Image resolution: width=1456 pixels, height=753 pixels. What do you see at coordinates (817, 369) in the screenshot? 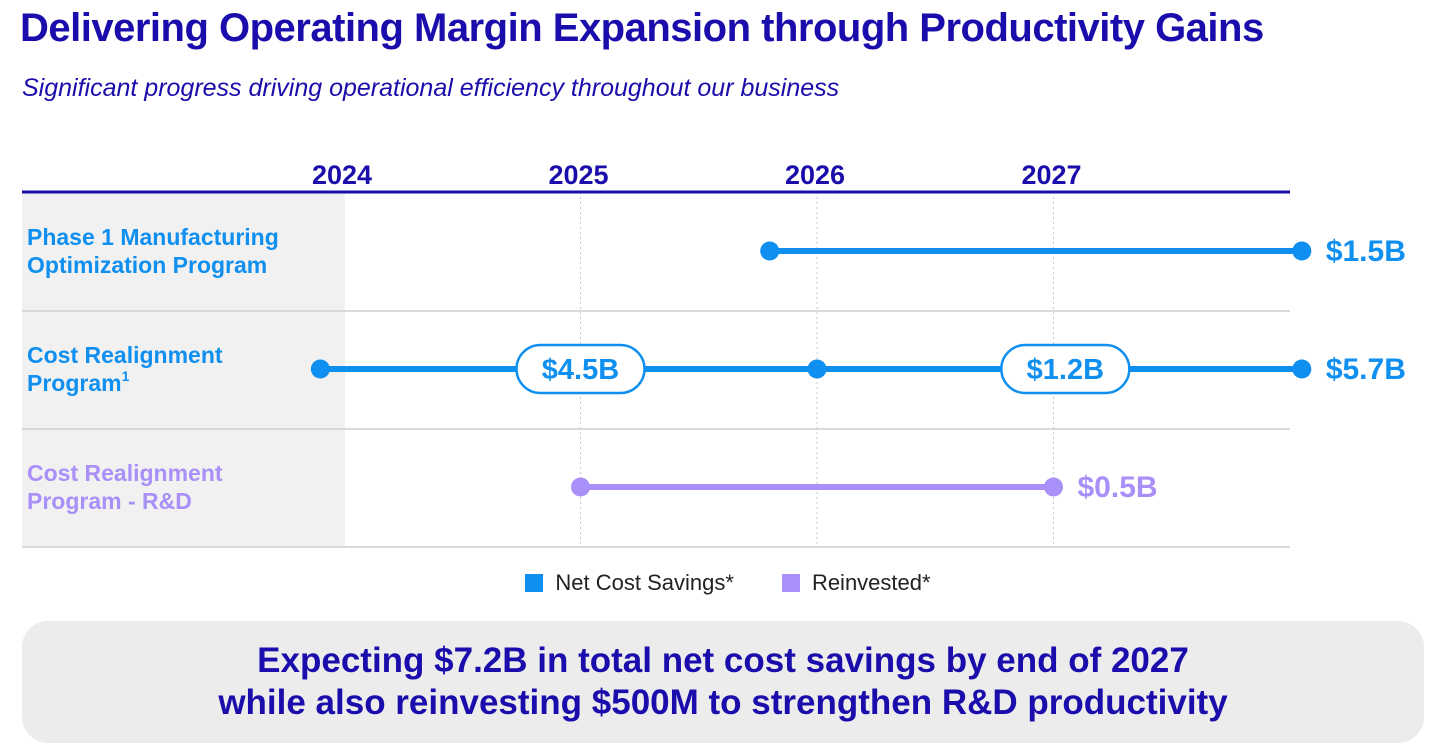
I see `timeline-milestone-dot` at bounding box center [817, 369].